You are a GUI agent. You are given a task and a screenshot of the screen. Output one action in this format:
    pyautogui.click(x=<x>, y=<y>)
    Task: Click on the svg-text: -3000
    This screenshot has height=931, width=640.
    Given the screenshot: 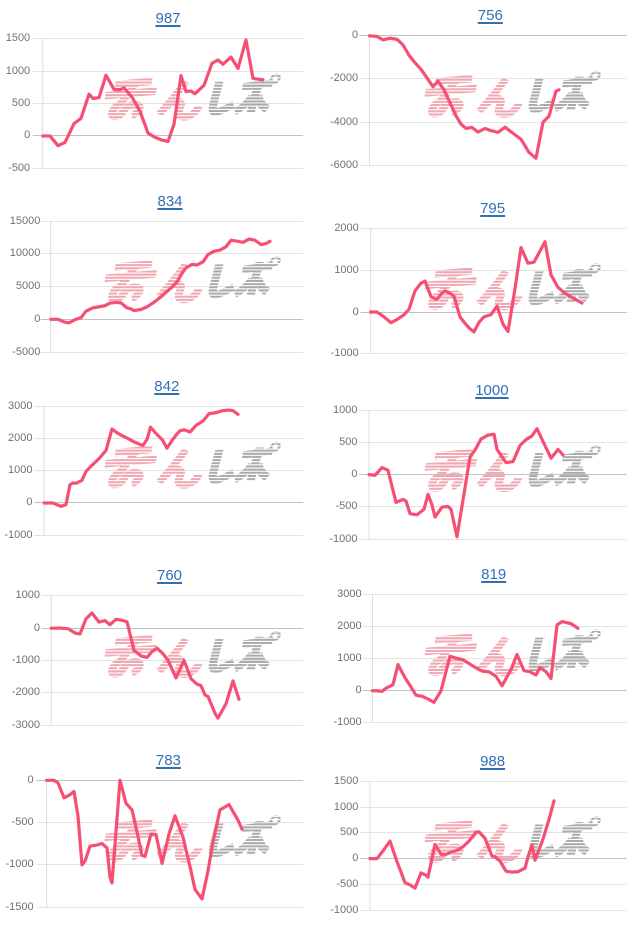 What is the action you would take?
    pyautogui.click(x=26, y=725)
    